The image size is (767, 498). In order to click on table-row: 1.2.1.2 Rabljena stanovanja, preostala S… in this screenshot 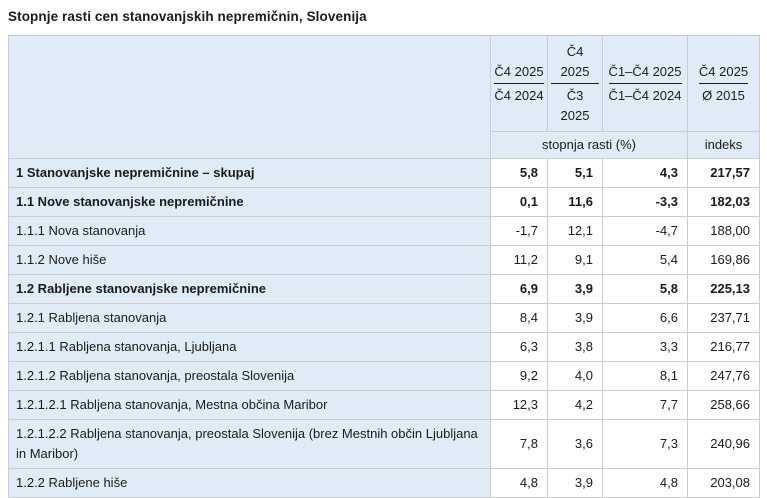, I will do `click(384, 376)`.